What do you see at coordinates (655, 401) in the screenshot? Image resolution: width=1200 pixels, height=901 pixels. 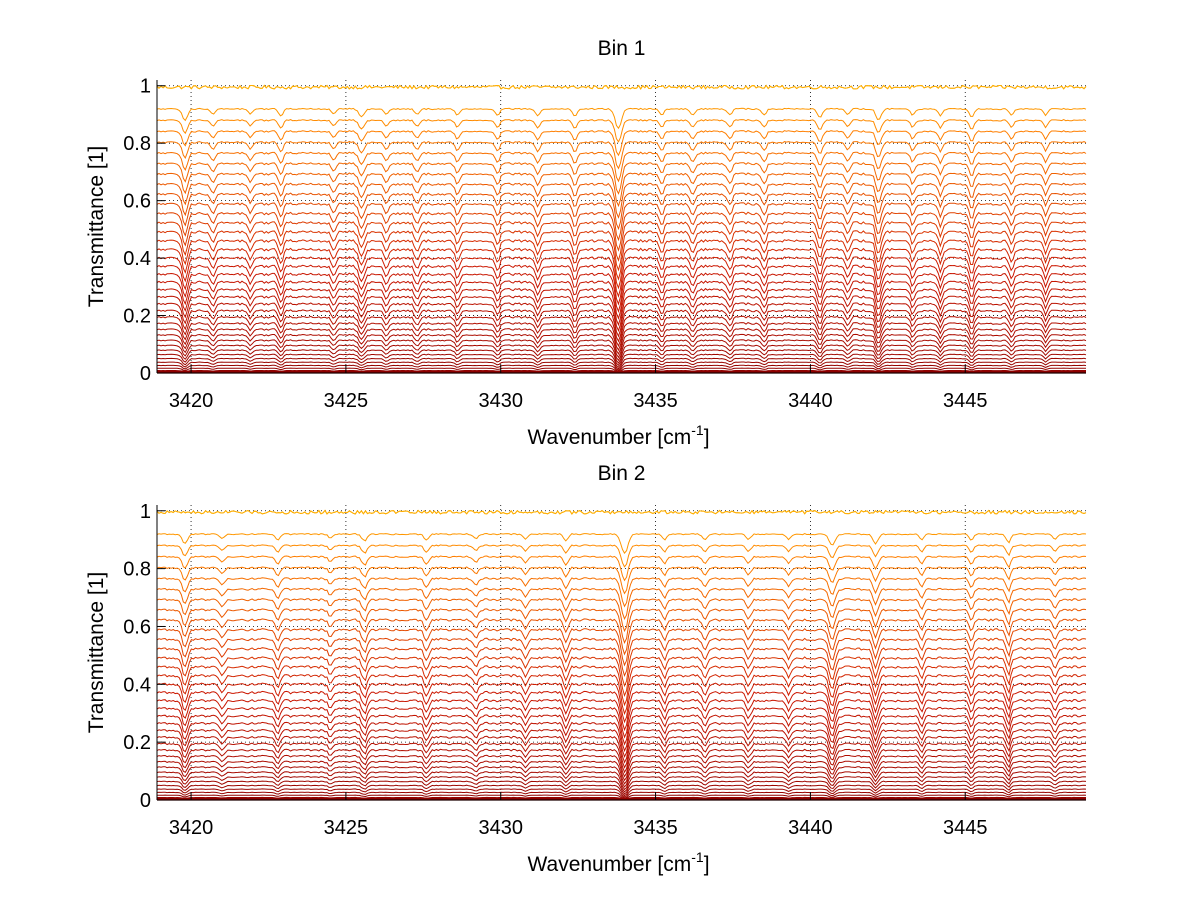 I see `x-tick-label: 3435` at bounding box center [655, 401].